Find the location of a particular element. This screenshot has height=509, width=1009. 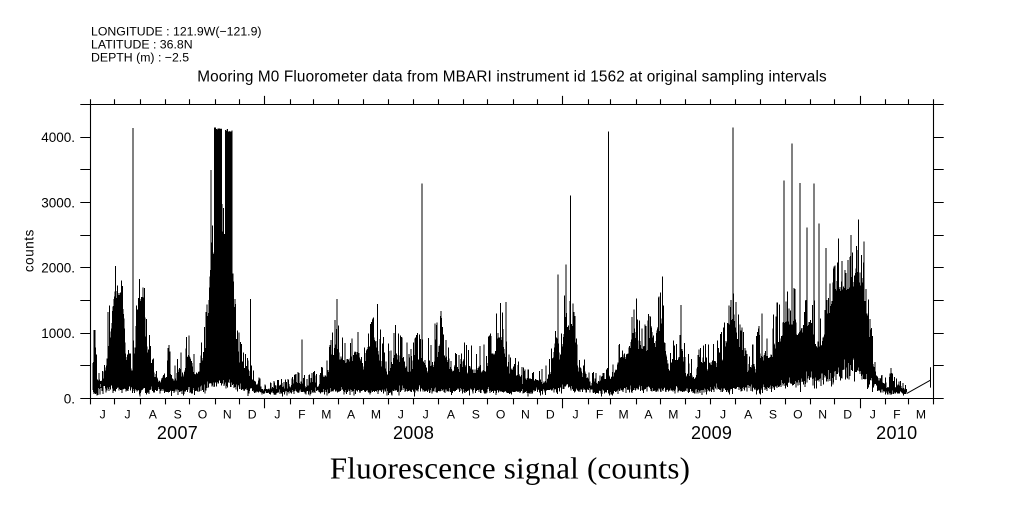

svg-text: 2009 is located at coordinates (711, 433).